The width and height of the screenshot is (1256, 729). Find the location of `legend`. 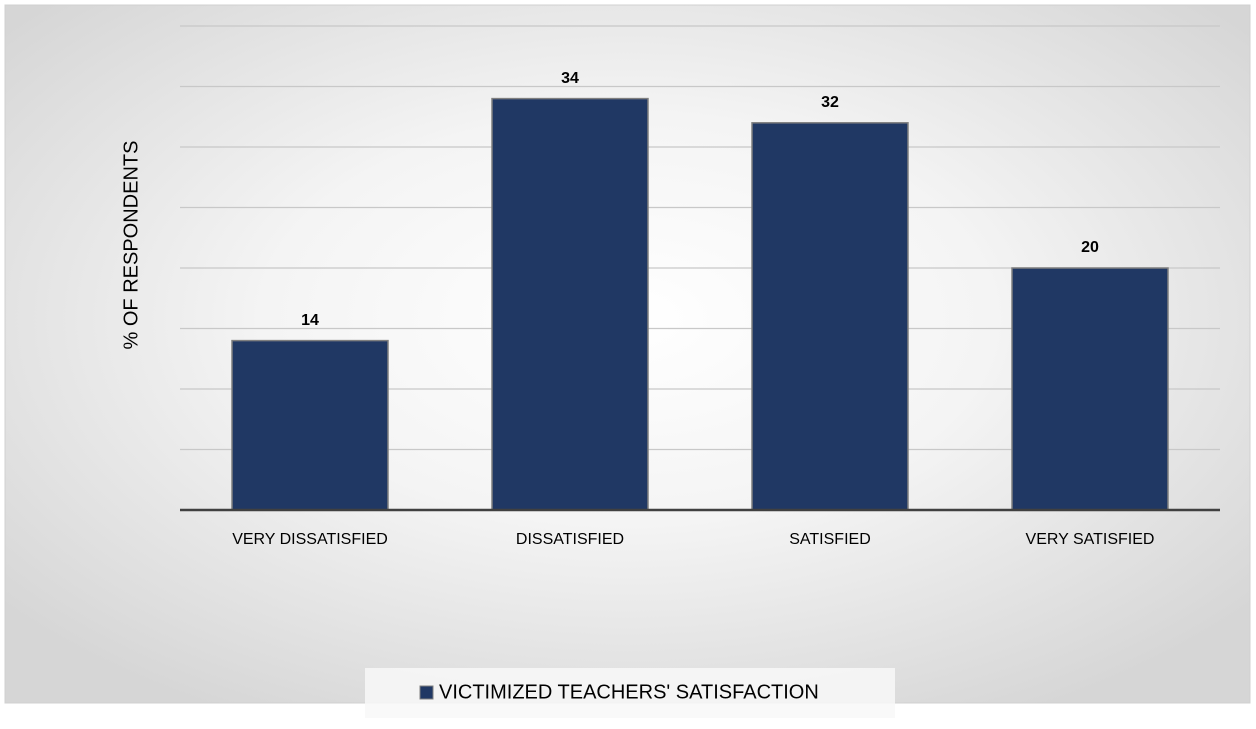

legend is located at coordinates (630, 693).